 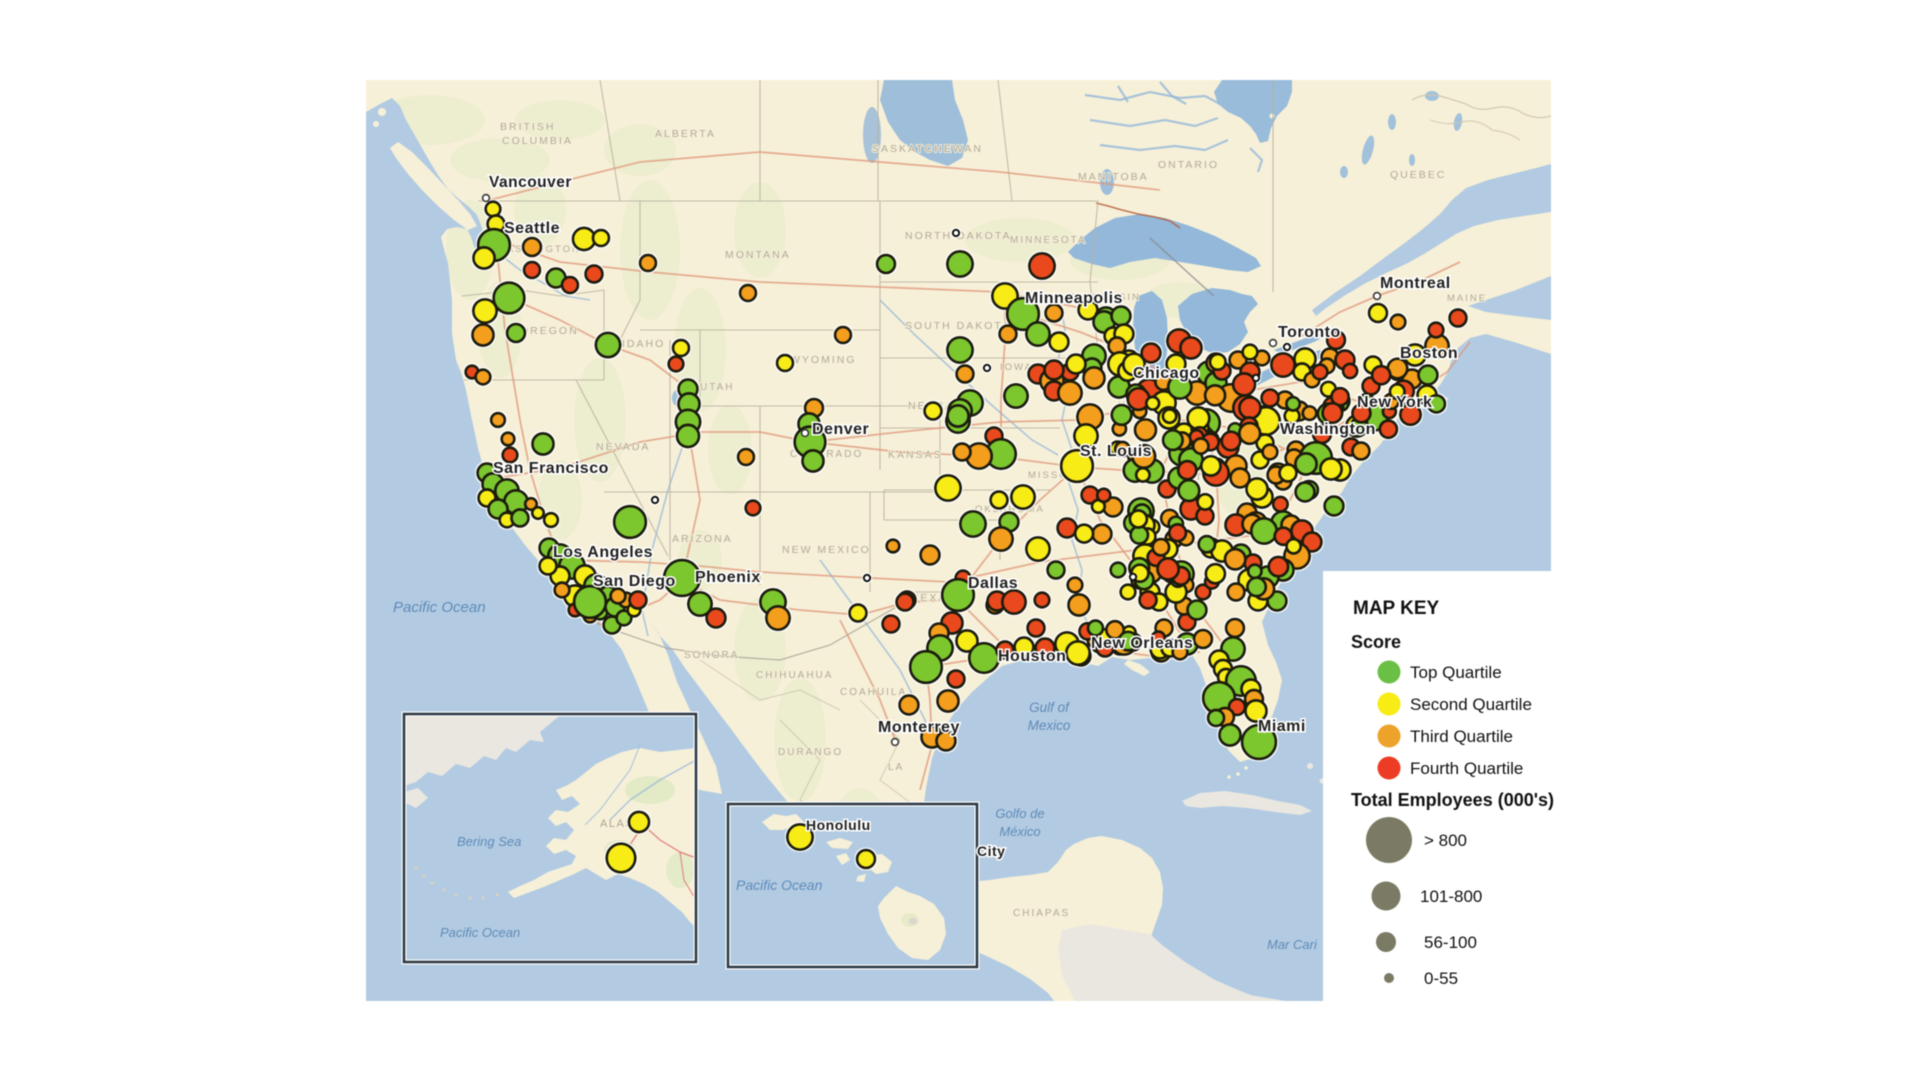 What do you see at coordinates (702, 539) in the screenshot?
I see `svg-text: ARIZONA` at bounding box center [702, 539].